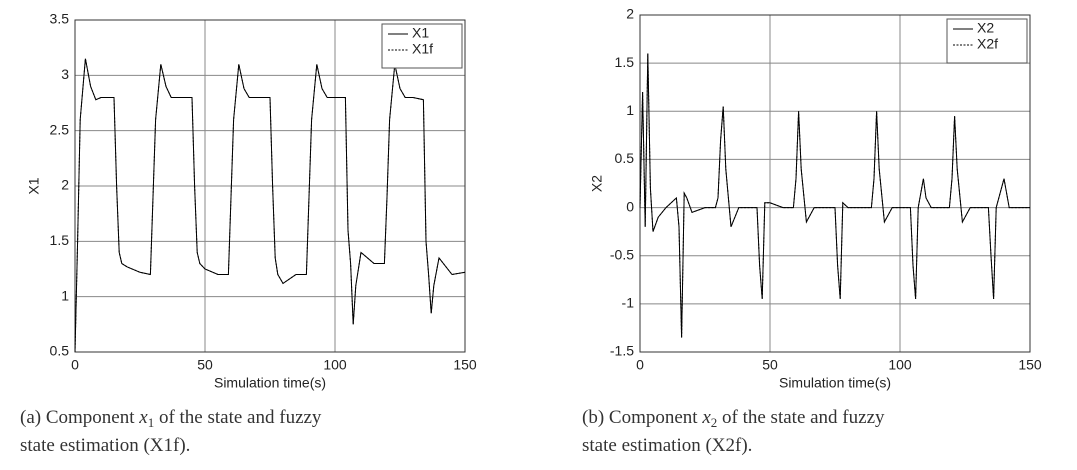 This screenshot has height=470, width=1077. Describe the element at coordinates (985, 28) in the screenshot. I see `legend-label: X2` at that location.